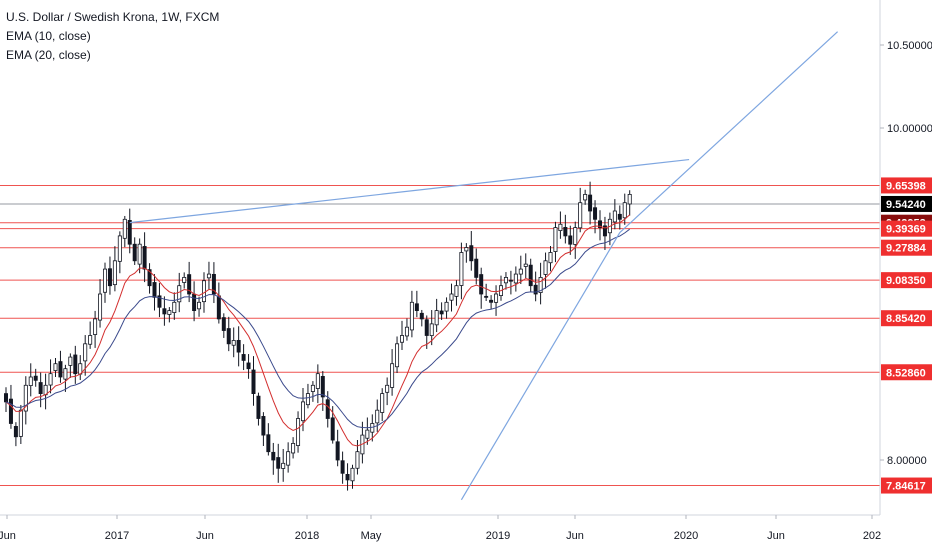  I want to click on price-label: 9.54240, so click(906, 203).